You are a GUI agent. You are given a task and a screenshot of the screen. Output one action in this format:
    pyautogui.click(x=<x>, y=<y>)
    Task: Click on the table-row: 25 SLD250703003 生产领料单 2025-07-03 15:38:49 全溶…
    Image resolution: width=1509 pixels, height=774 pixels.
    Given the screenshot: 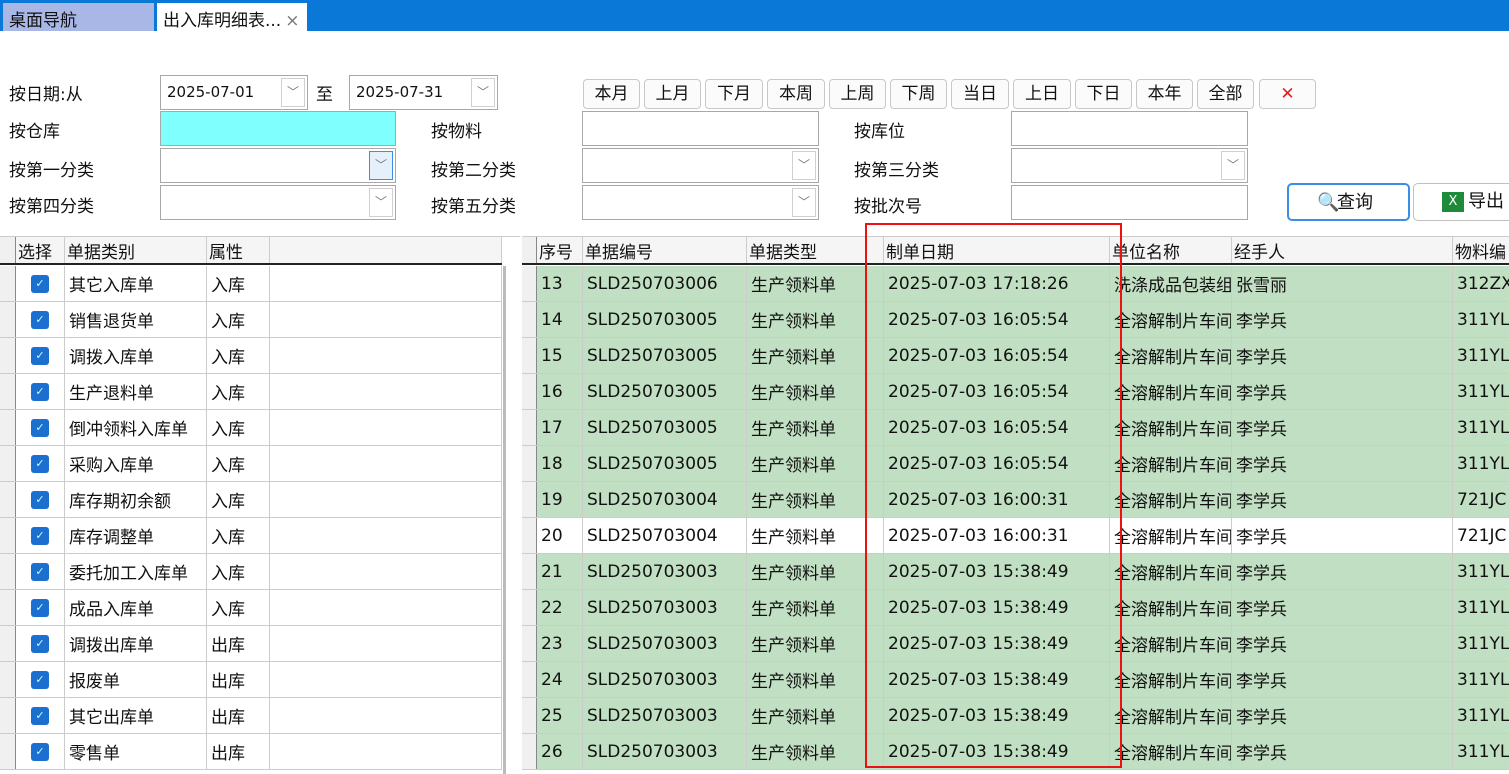 What is the action you would take?
    pyautogui.click(x=1015, y=716)
    